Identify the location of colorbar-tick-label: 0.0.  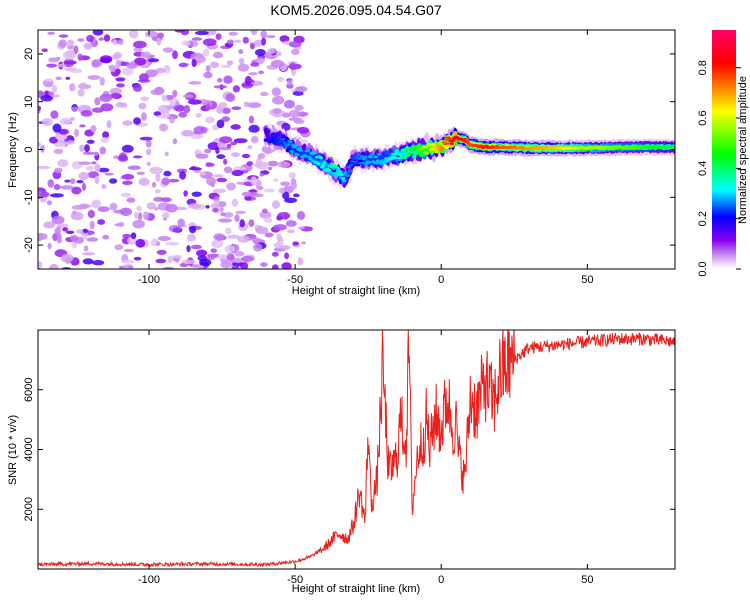
(703, 268).